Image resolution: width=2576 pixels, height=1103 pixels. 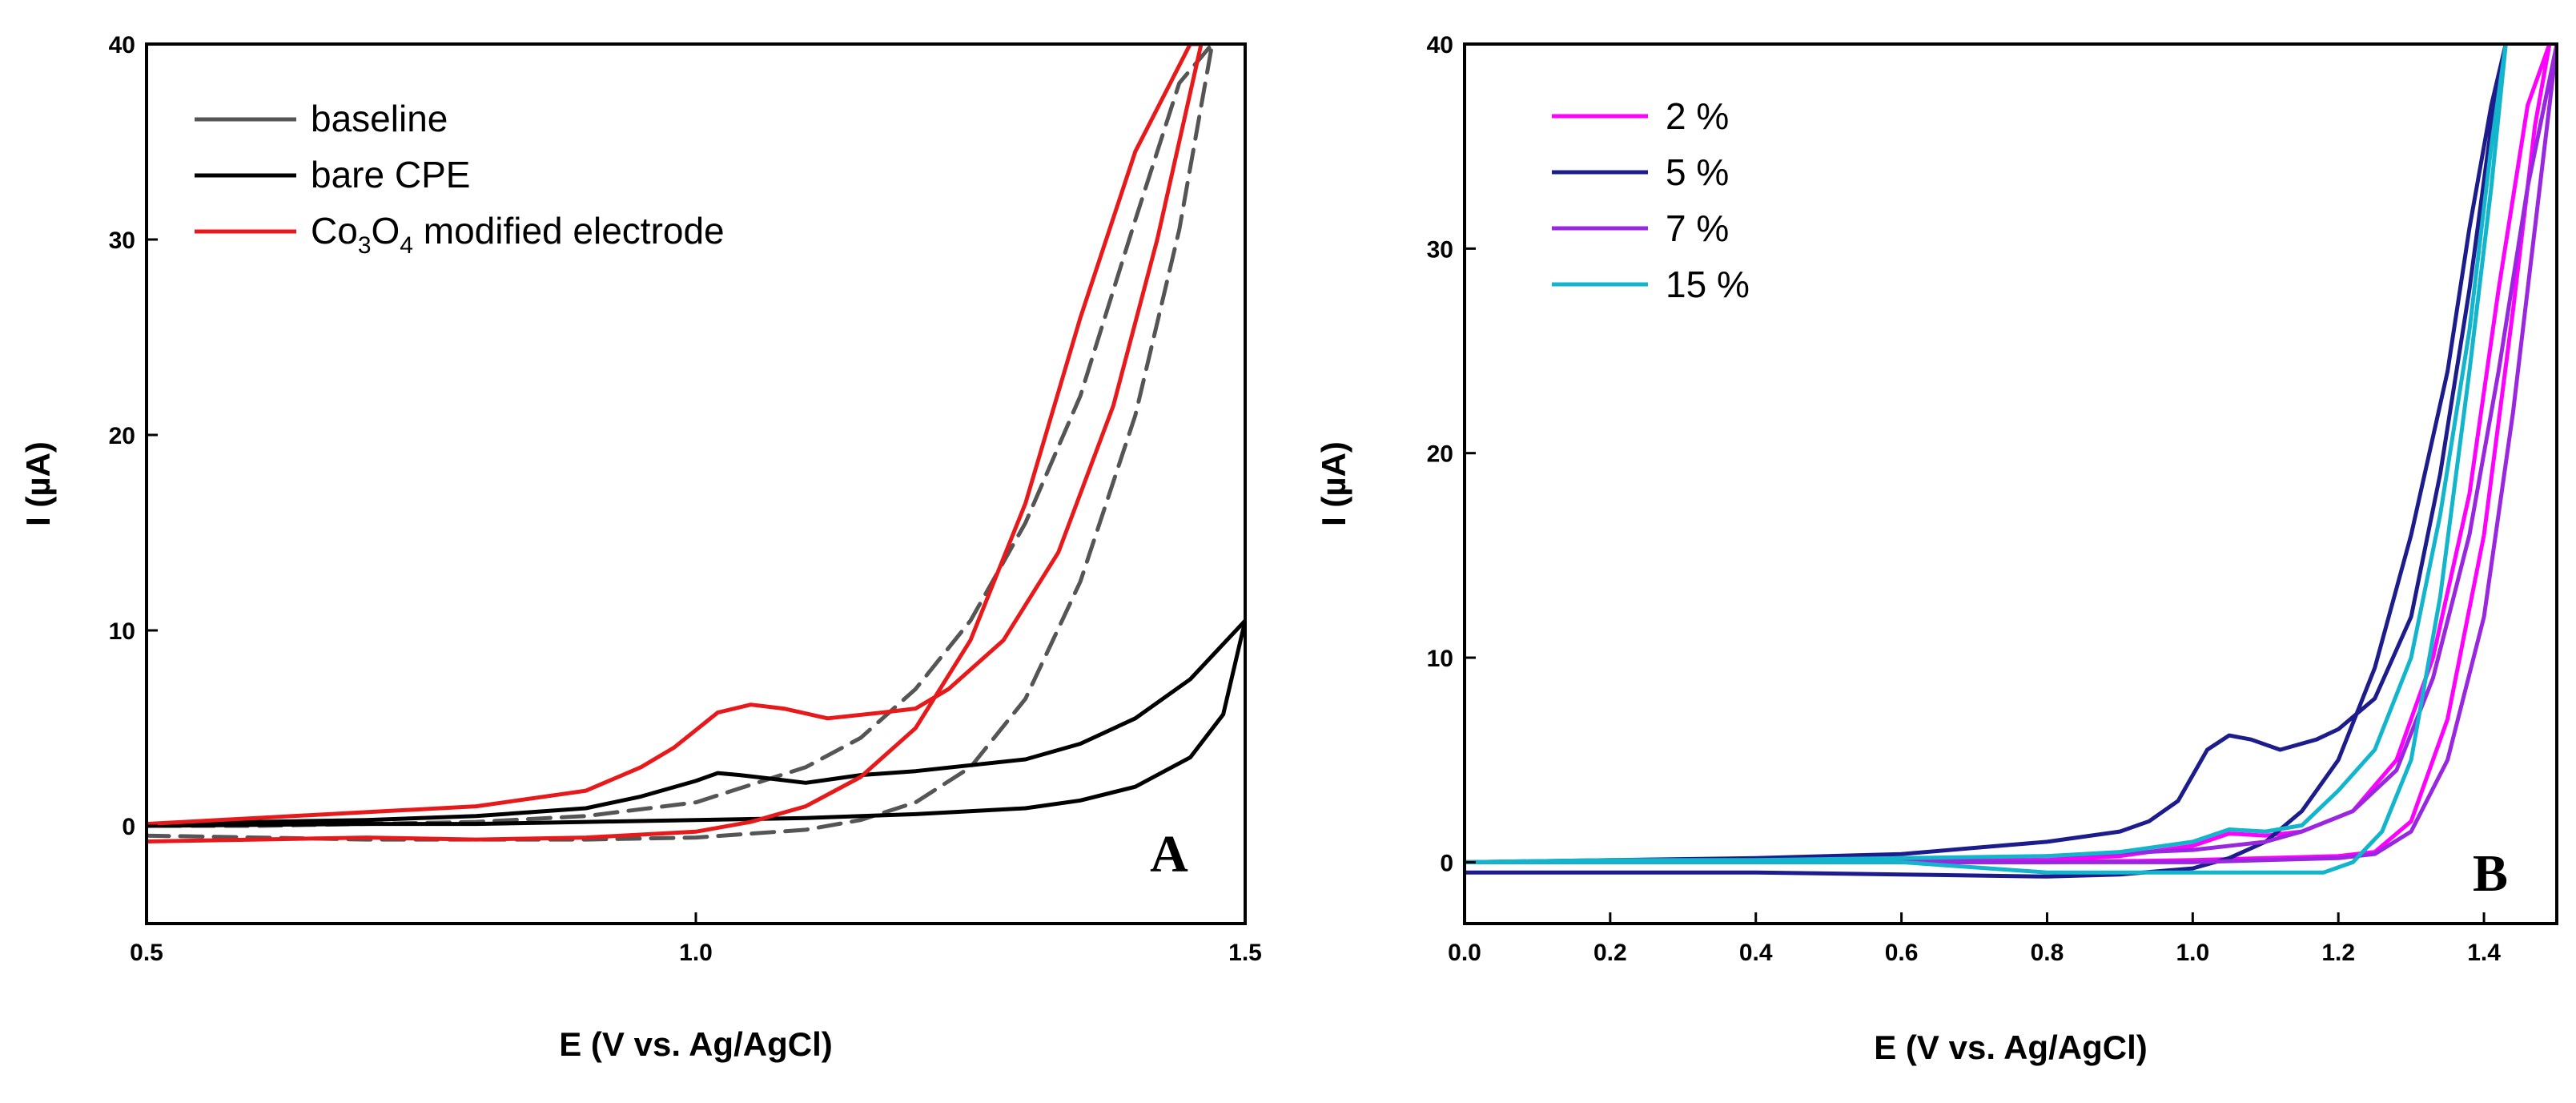 I want to click on chart-b-x-tick-label: 1.2, so click(x=2338, y=953).